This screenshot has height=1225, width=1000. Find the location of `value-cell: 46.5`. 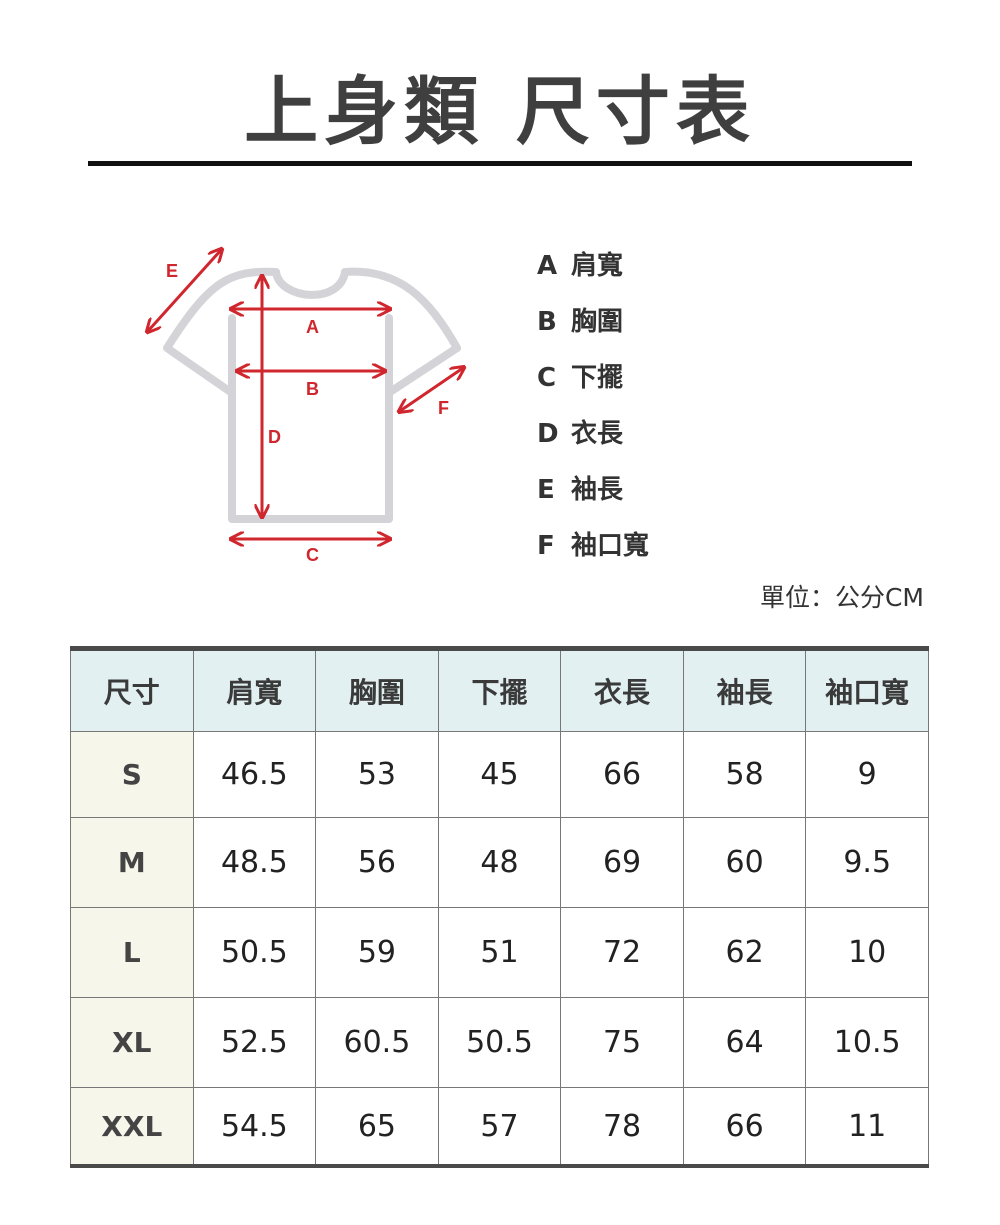

value-cell: 46.5 is located at coordinates (254, 774).